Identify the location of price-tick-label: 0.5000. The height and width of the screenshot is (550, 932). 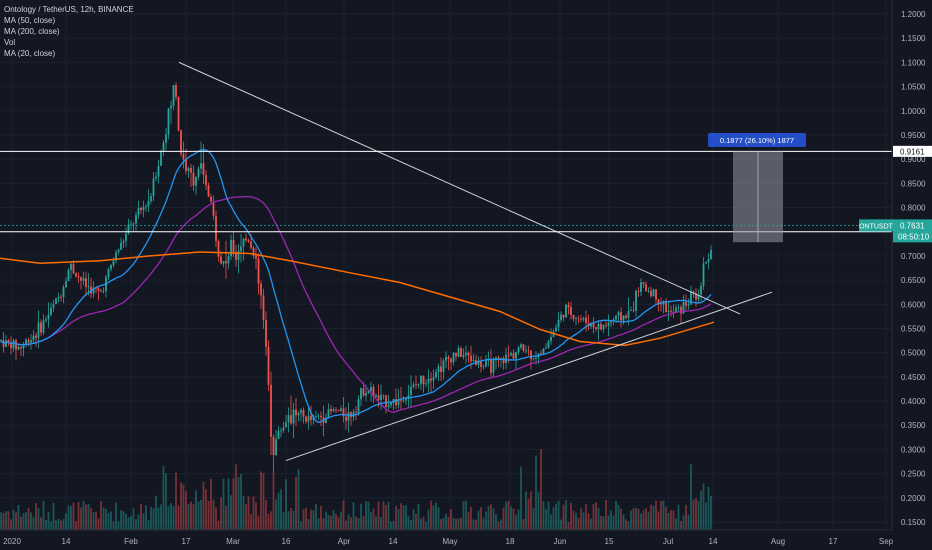
(913, 353).